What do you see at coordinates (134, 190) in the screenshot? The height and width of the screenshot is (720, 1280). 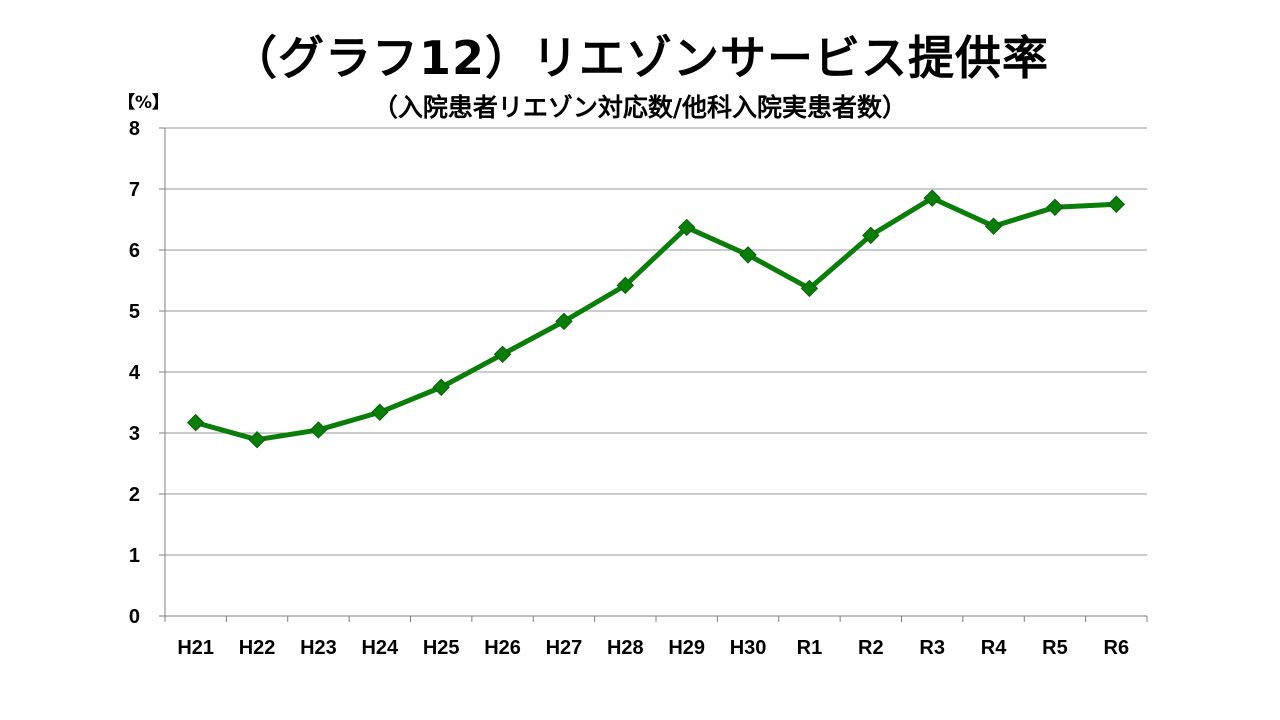 I see `y-tick-label: 7` at bounding box center [134, 190].